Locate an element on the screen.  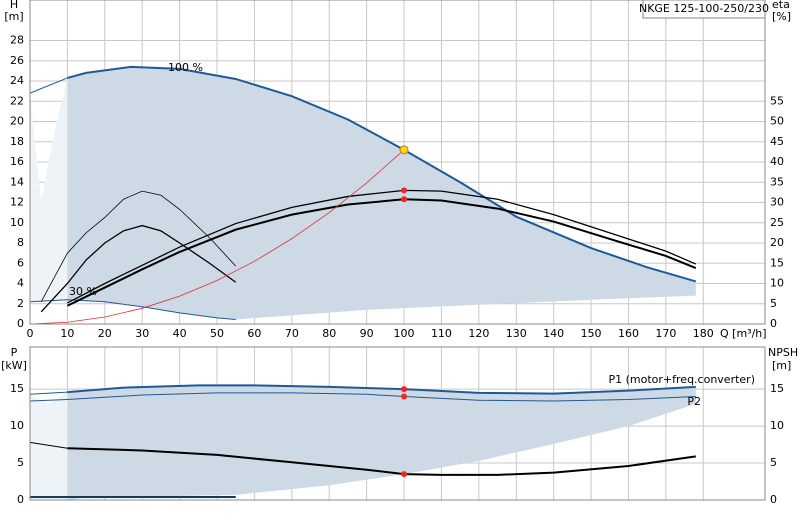
y2-tick-label: 35 is located at coordinates (777, 181).